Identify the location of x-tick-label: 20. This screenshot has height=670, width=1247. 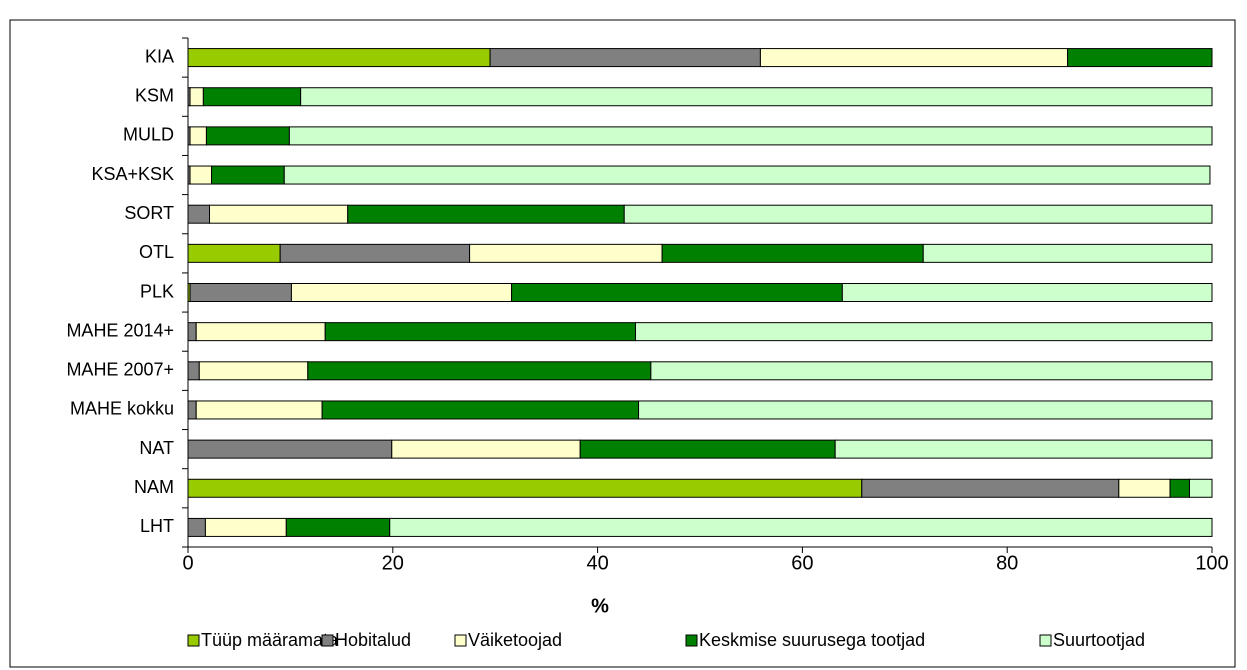
(393, 563).